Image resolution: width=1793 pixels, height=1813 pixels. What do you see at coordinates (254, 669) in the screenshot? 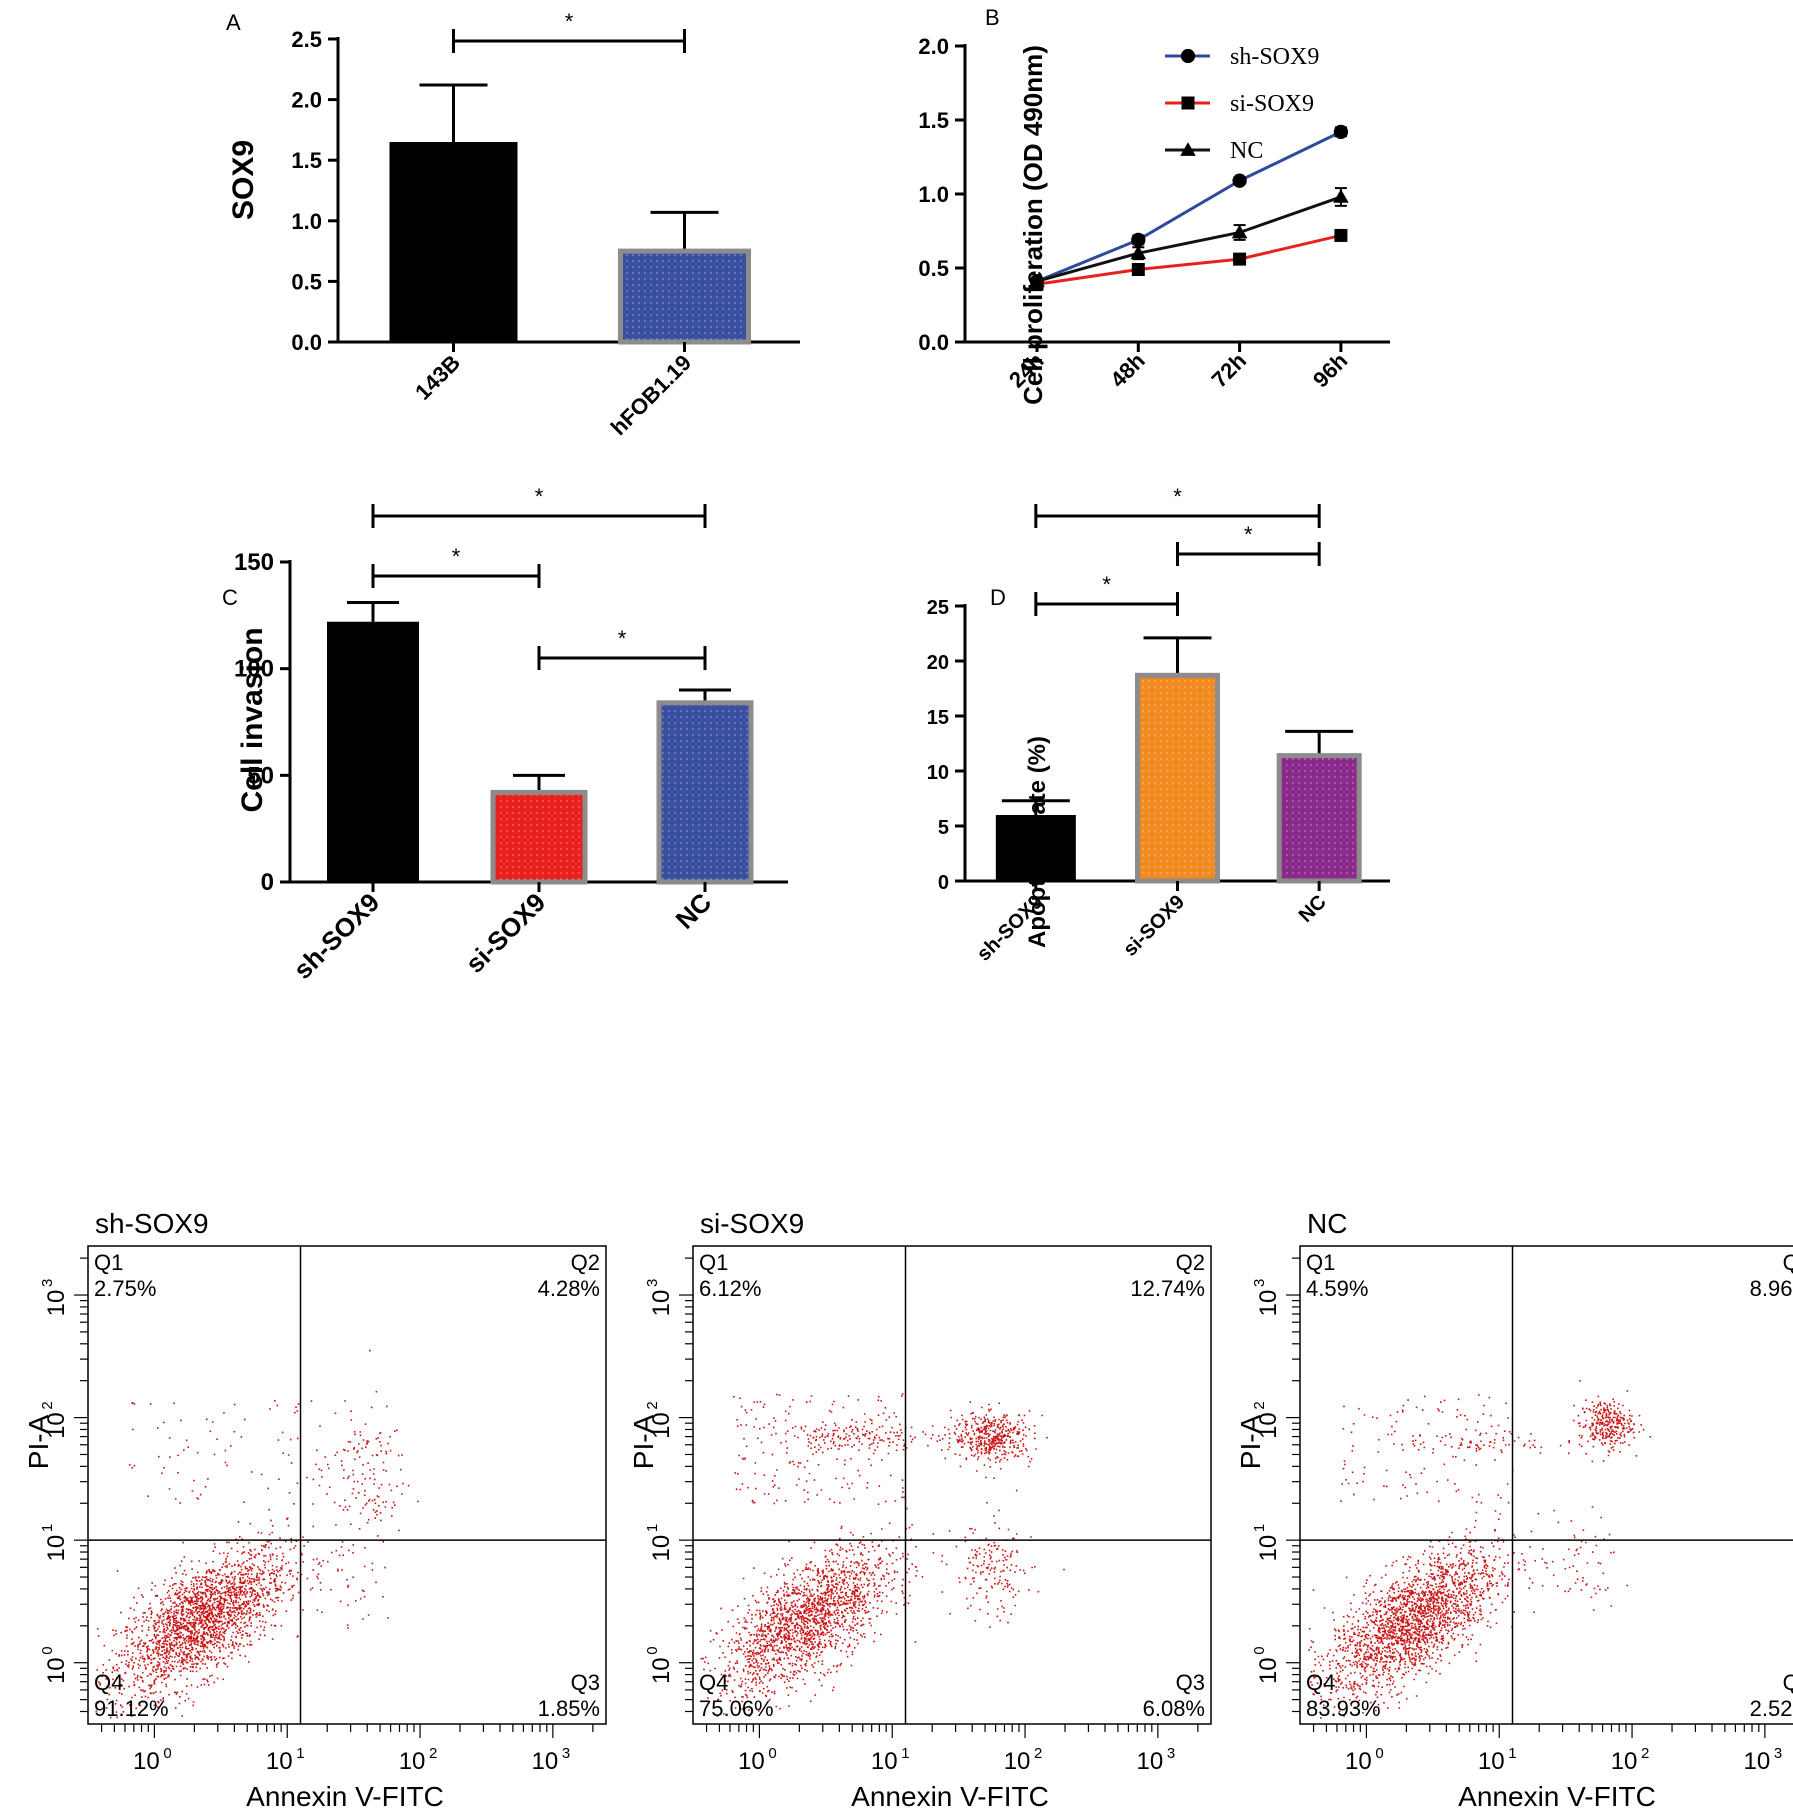
I see `y-tick-label: 100` at bounding box center [254, 669].